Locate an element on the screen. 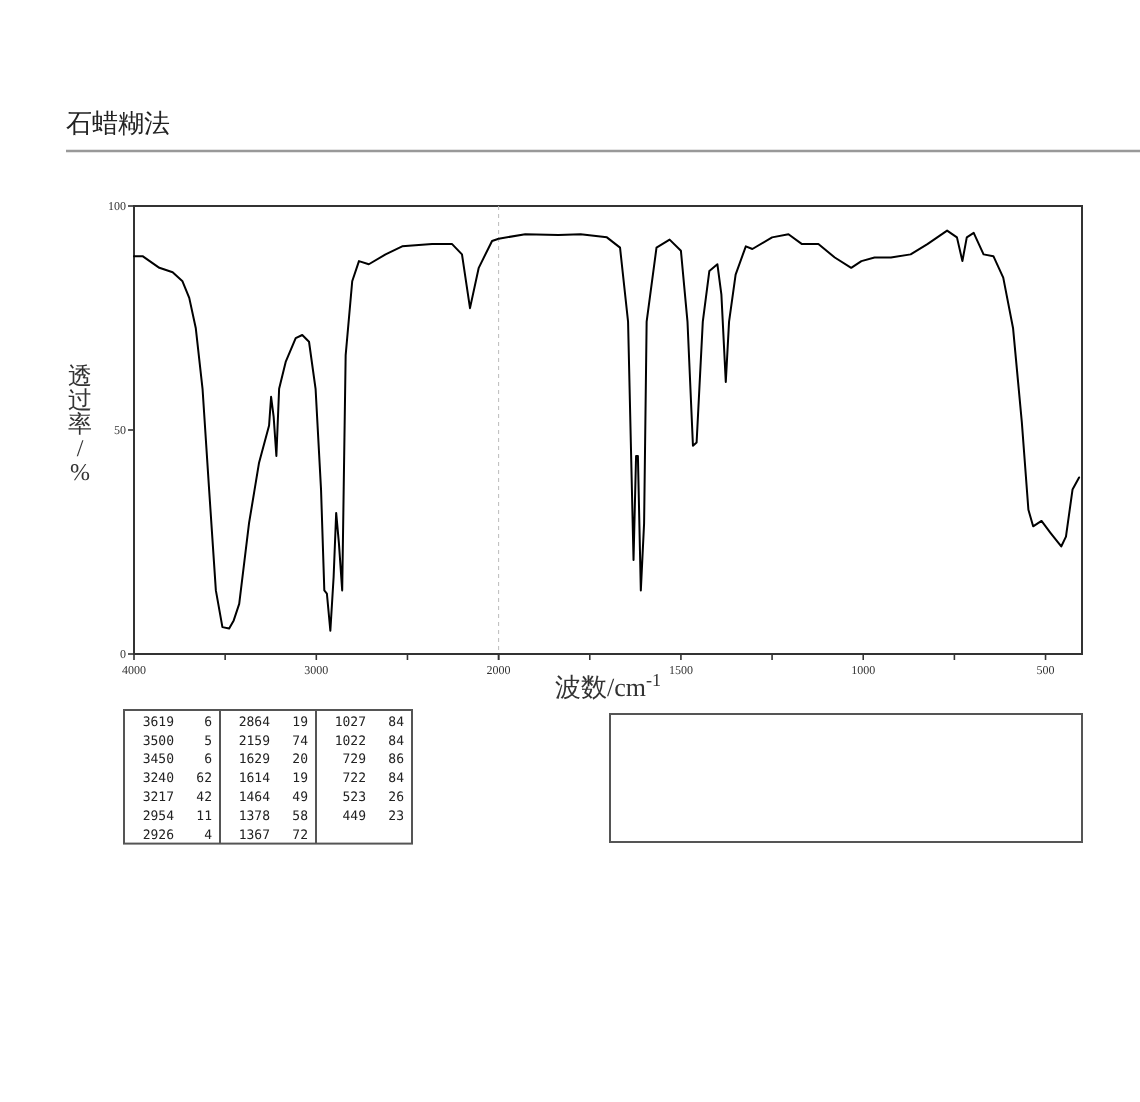  x-axis-title: 波数/cm$^{-1}$ is located at coordinates (608, 686).